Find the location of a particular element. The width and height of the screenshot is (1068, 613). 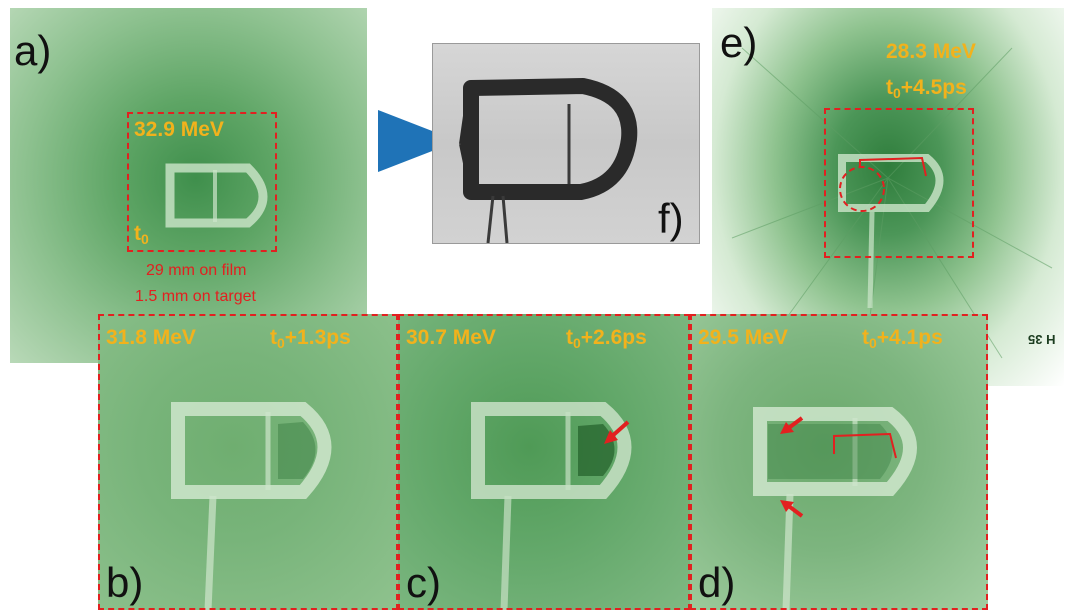

panel-e-time-base: t is located at coordinates (889, 87).